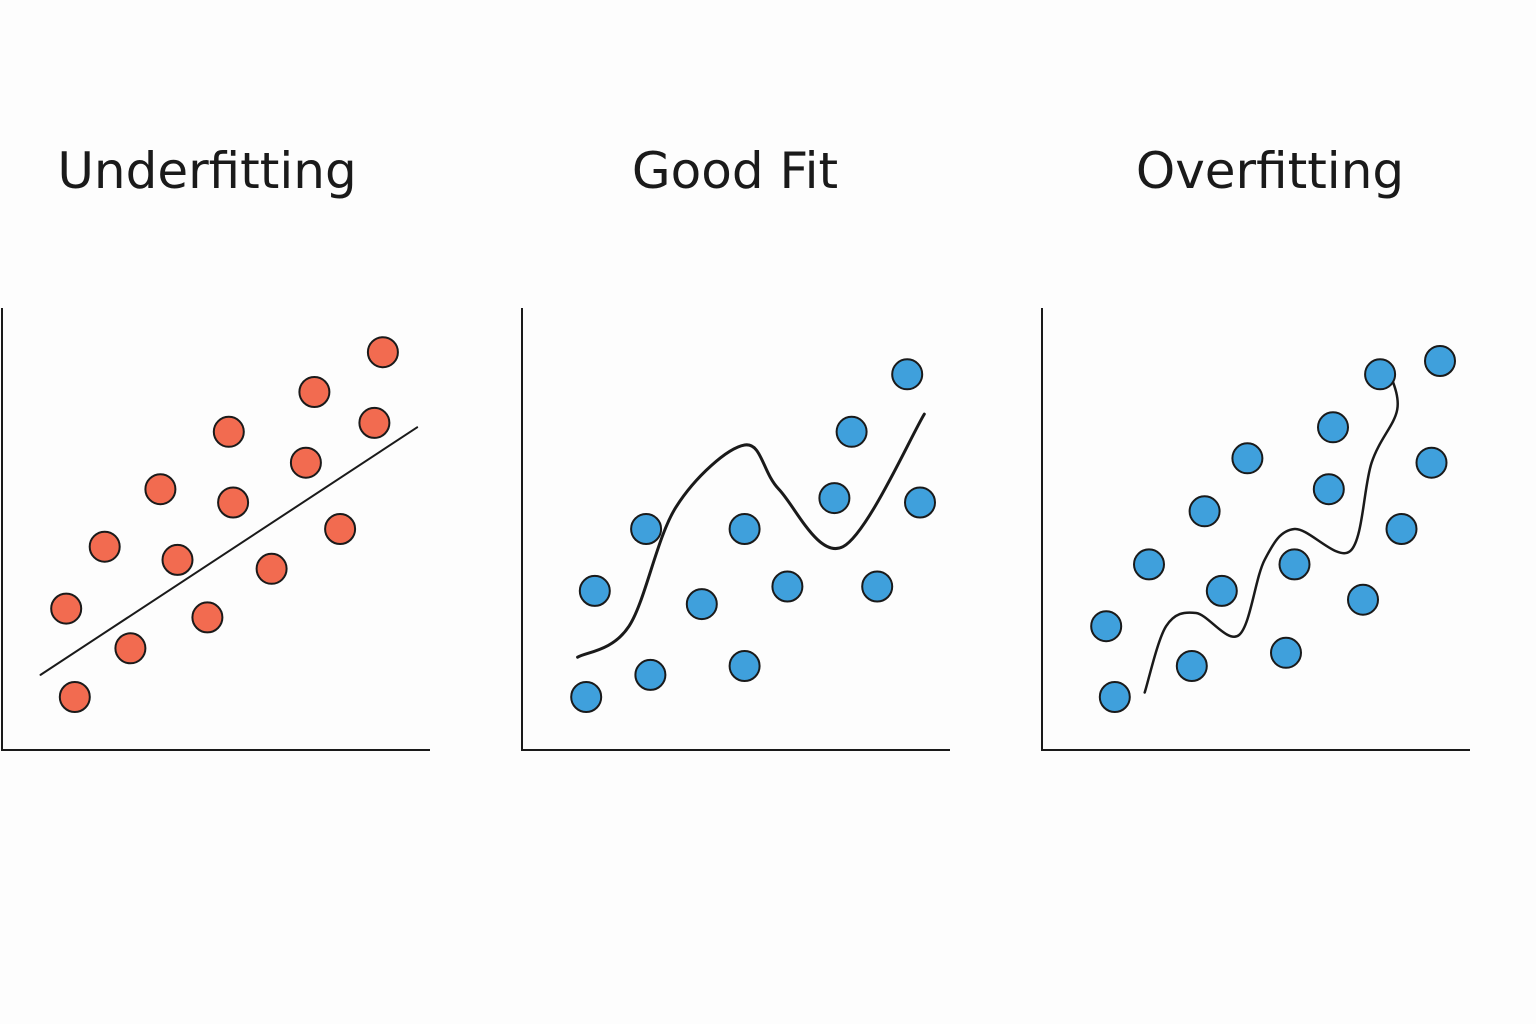 The height and width of the screenshot is (1024, 1536). I want to click on chart-title-overfitting: Overfitting, so click(1270, 171).